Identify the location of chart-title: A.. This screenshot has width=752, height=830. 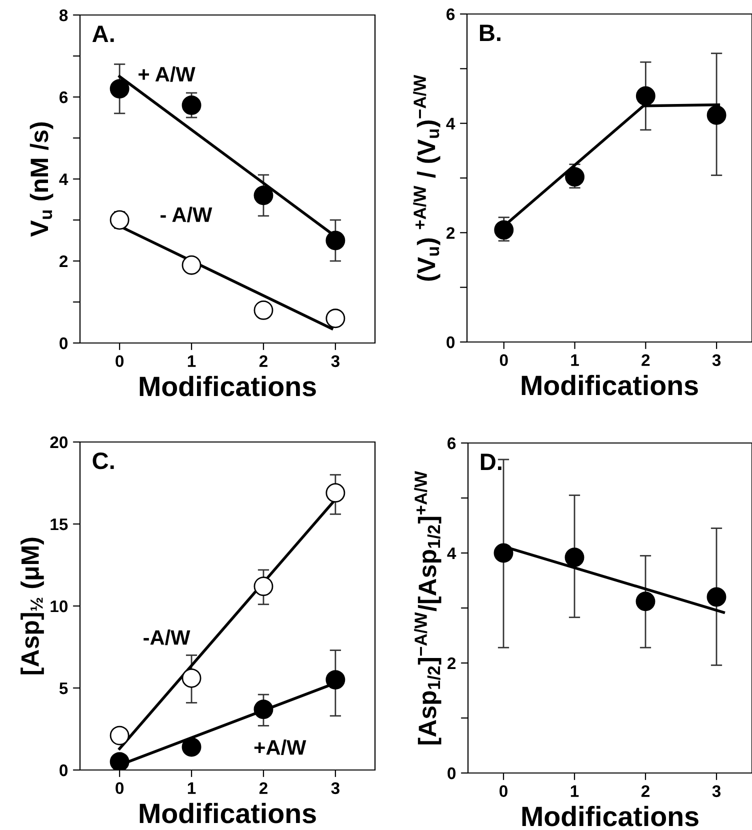
(103, 34).